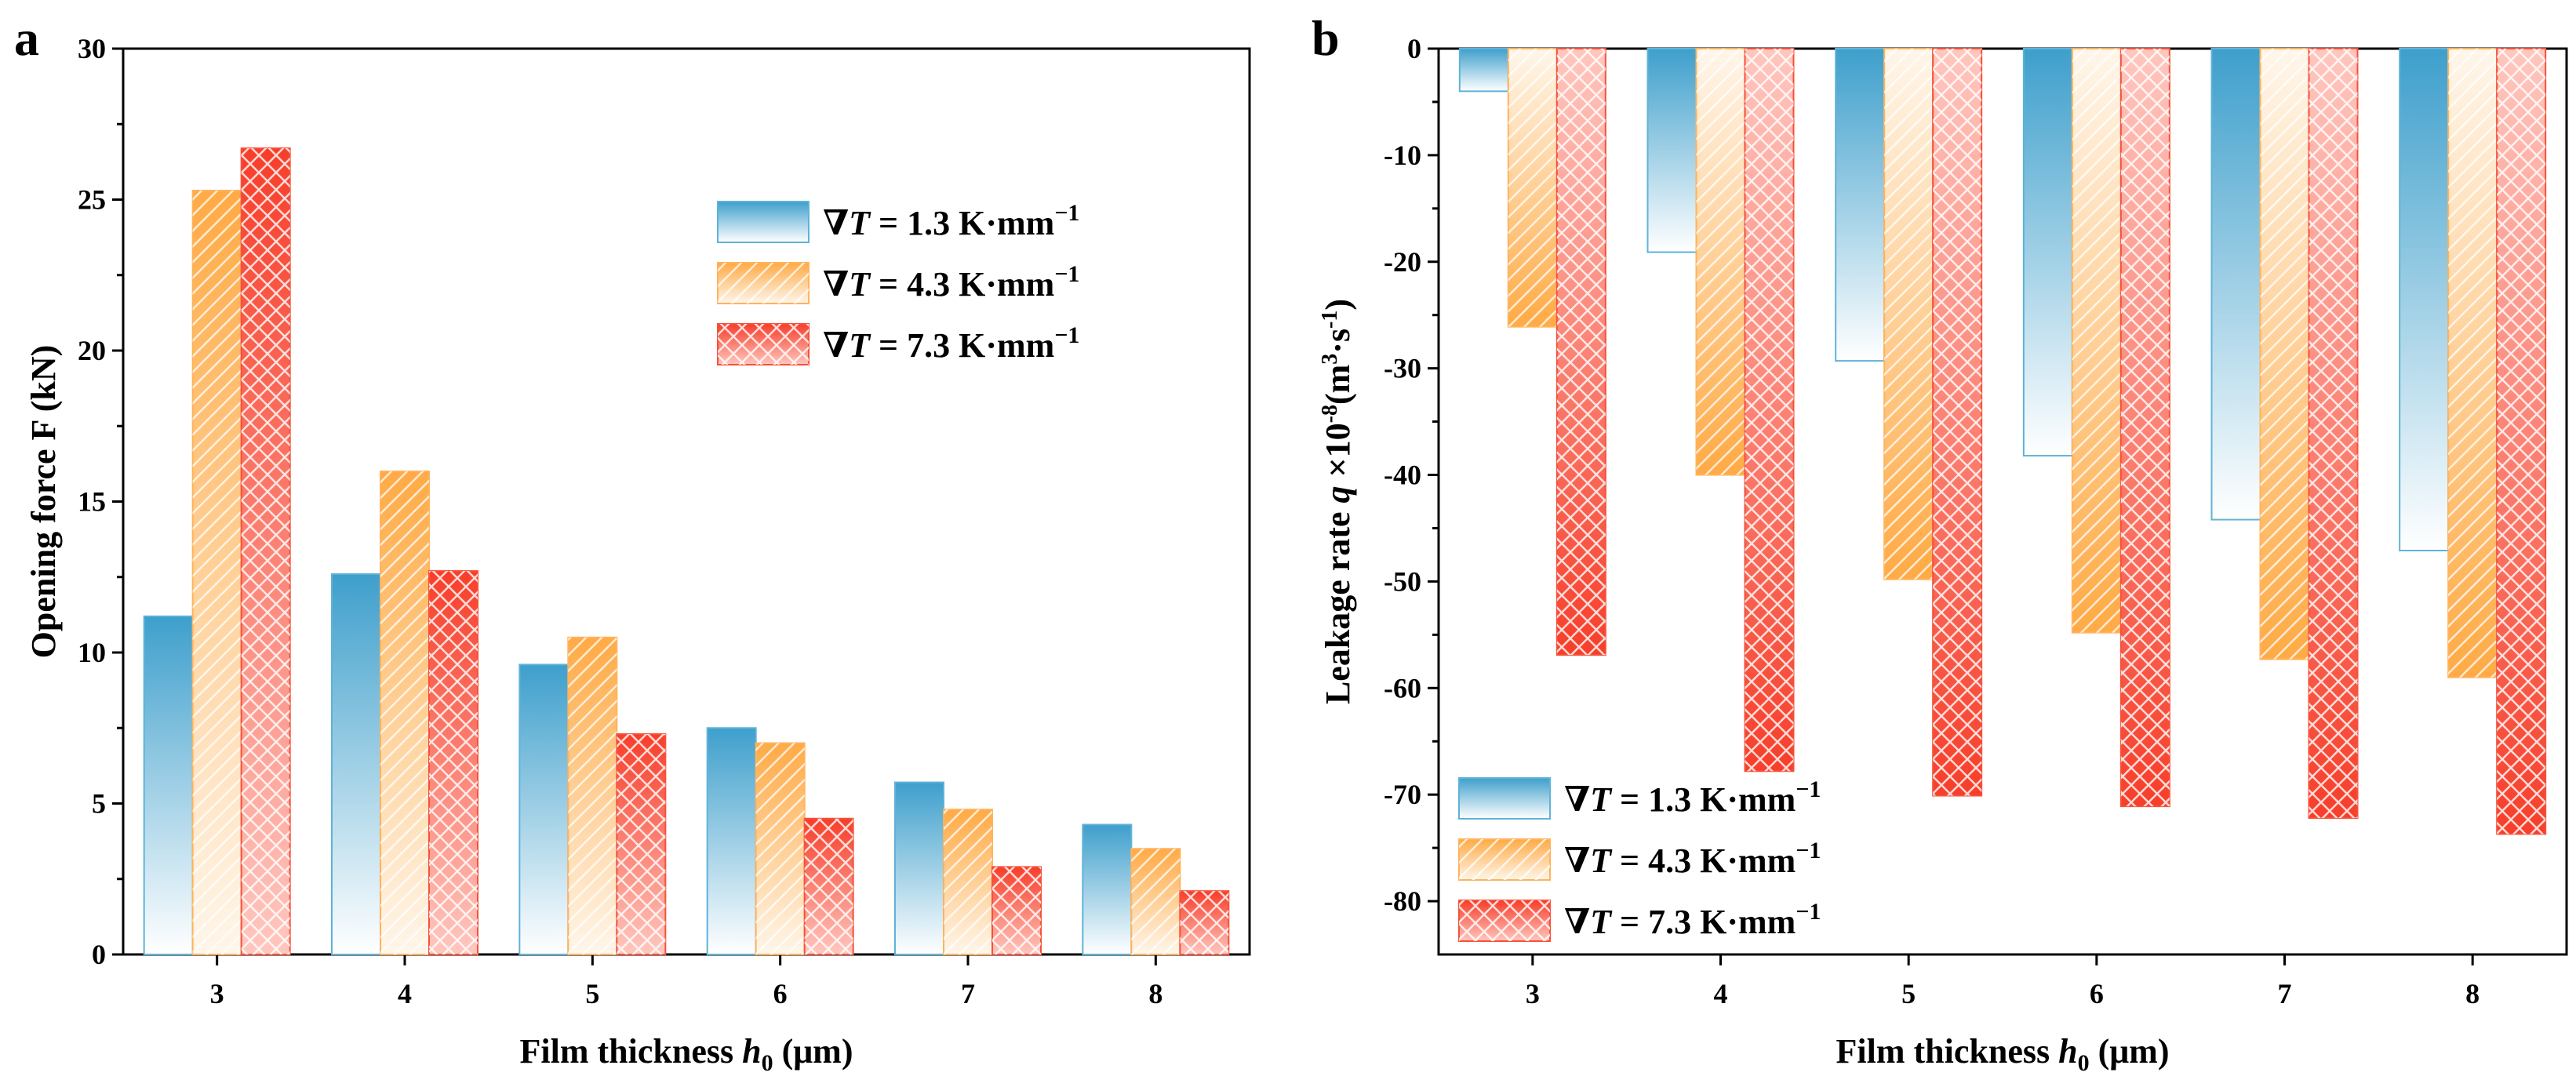 This screenshot has height=1087, width=2576. I want to click on y-tick-label: -70, so click(1402, 794).